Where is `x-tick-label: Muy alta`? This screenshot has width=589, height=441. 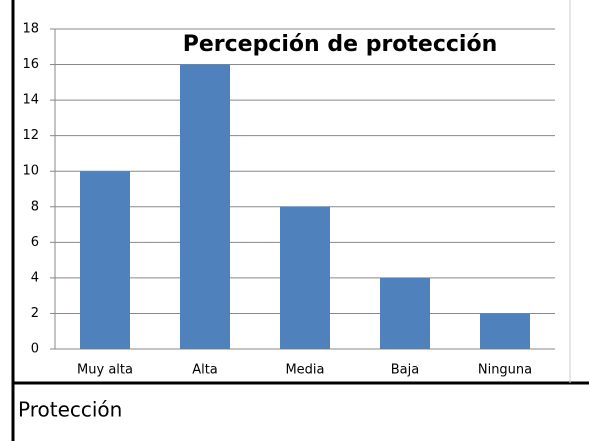
x-tick-label: Muy alta is located at coordinates (105, 370).